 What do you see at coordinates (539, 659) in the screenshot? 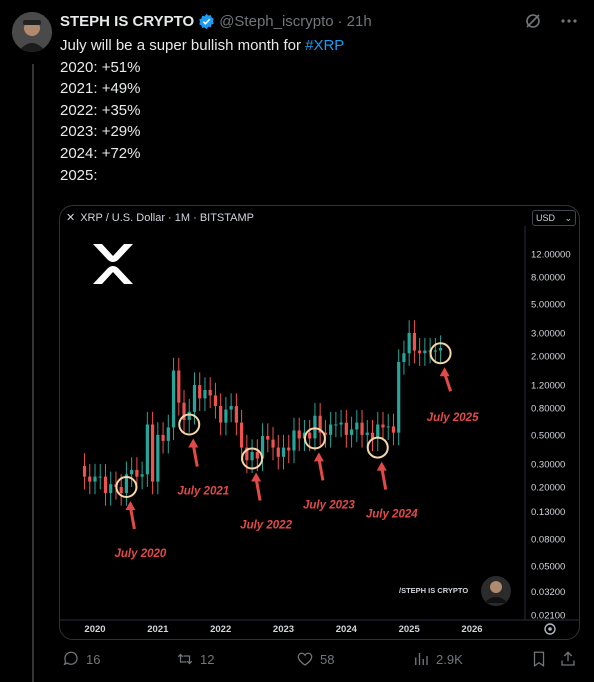
I see `bookmark-button` at bounding box center [539, 659].